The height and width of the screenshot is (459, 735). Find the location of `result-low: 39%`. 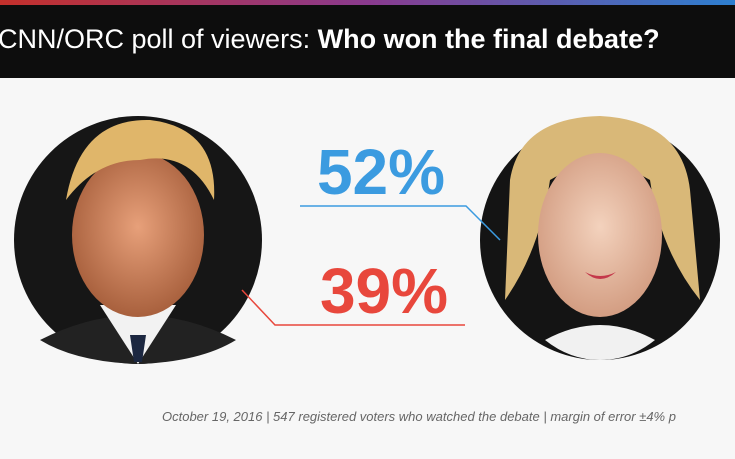

result-low: 39% is located at coordinates (384, 291).